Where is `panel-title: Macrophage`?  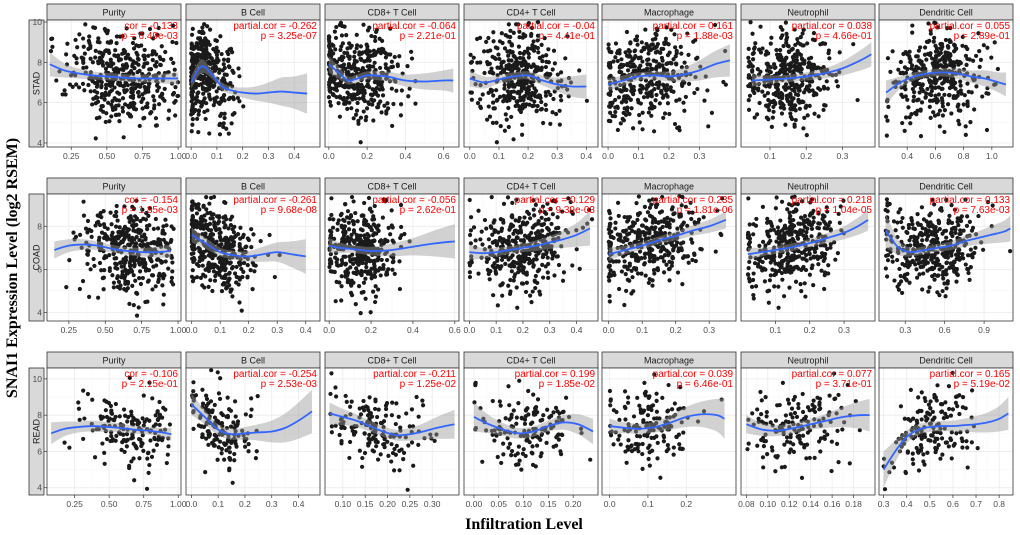 panel-title: Macrophage is located at coordinates (669, 13).